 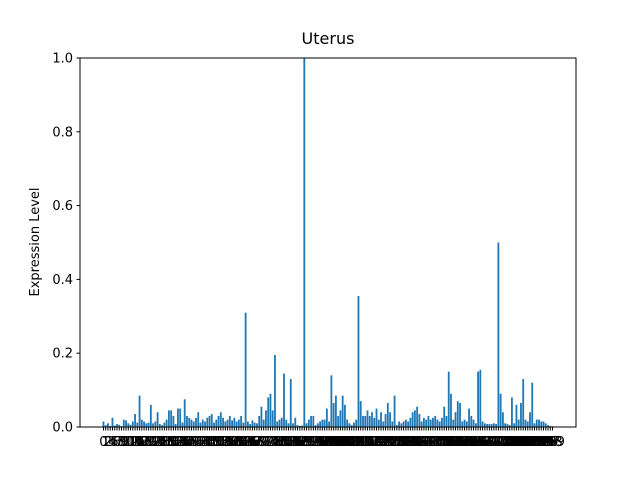 I want to click on x-tick-label: 35, so click(x=182, y=442).